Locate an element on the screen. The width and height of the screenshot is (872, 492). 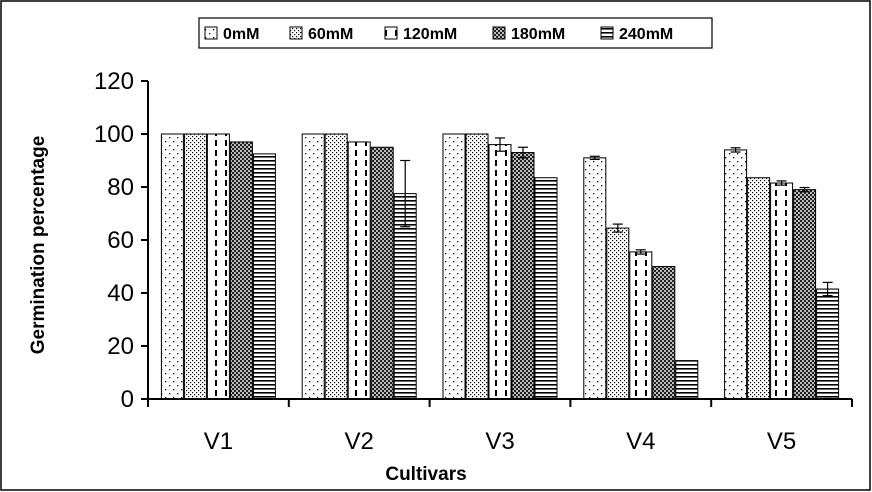
y-tick-label: 40 is located at coordinates (120, 293).